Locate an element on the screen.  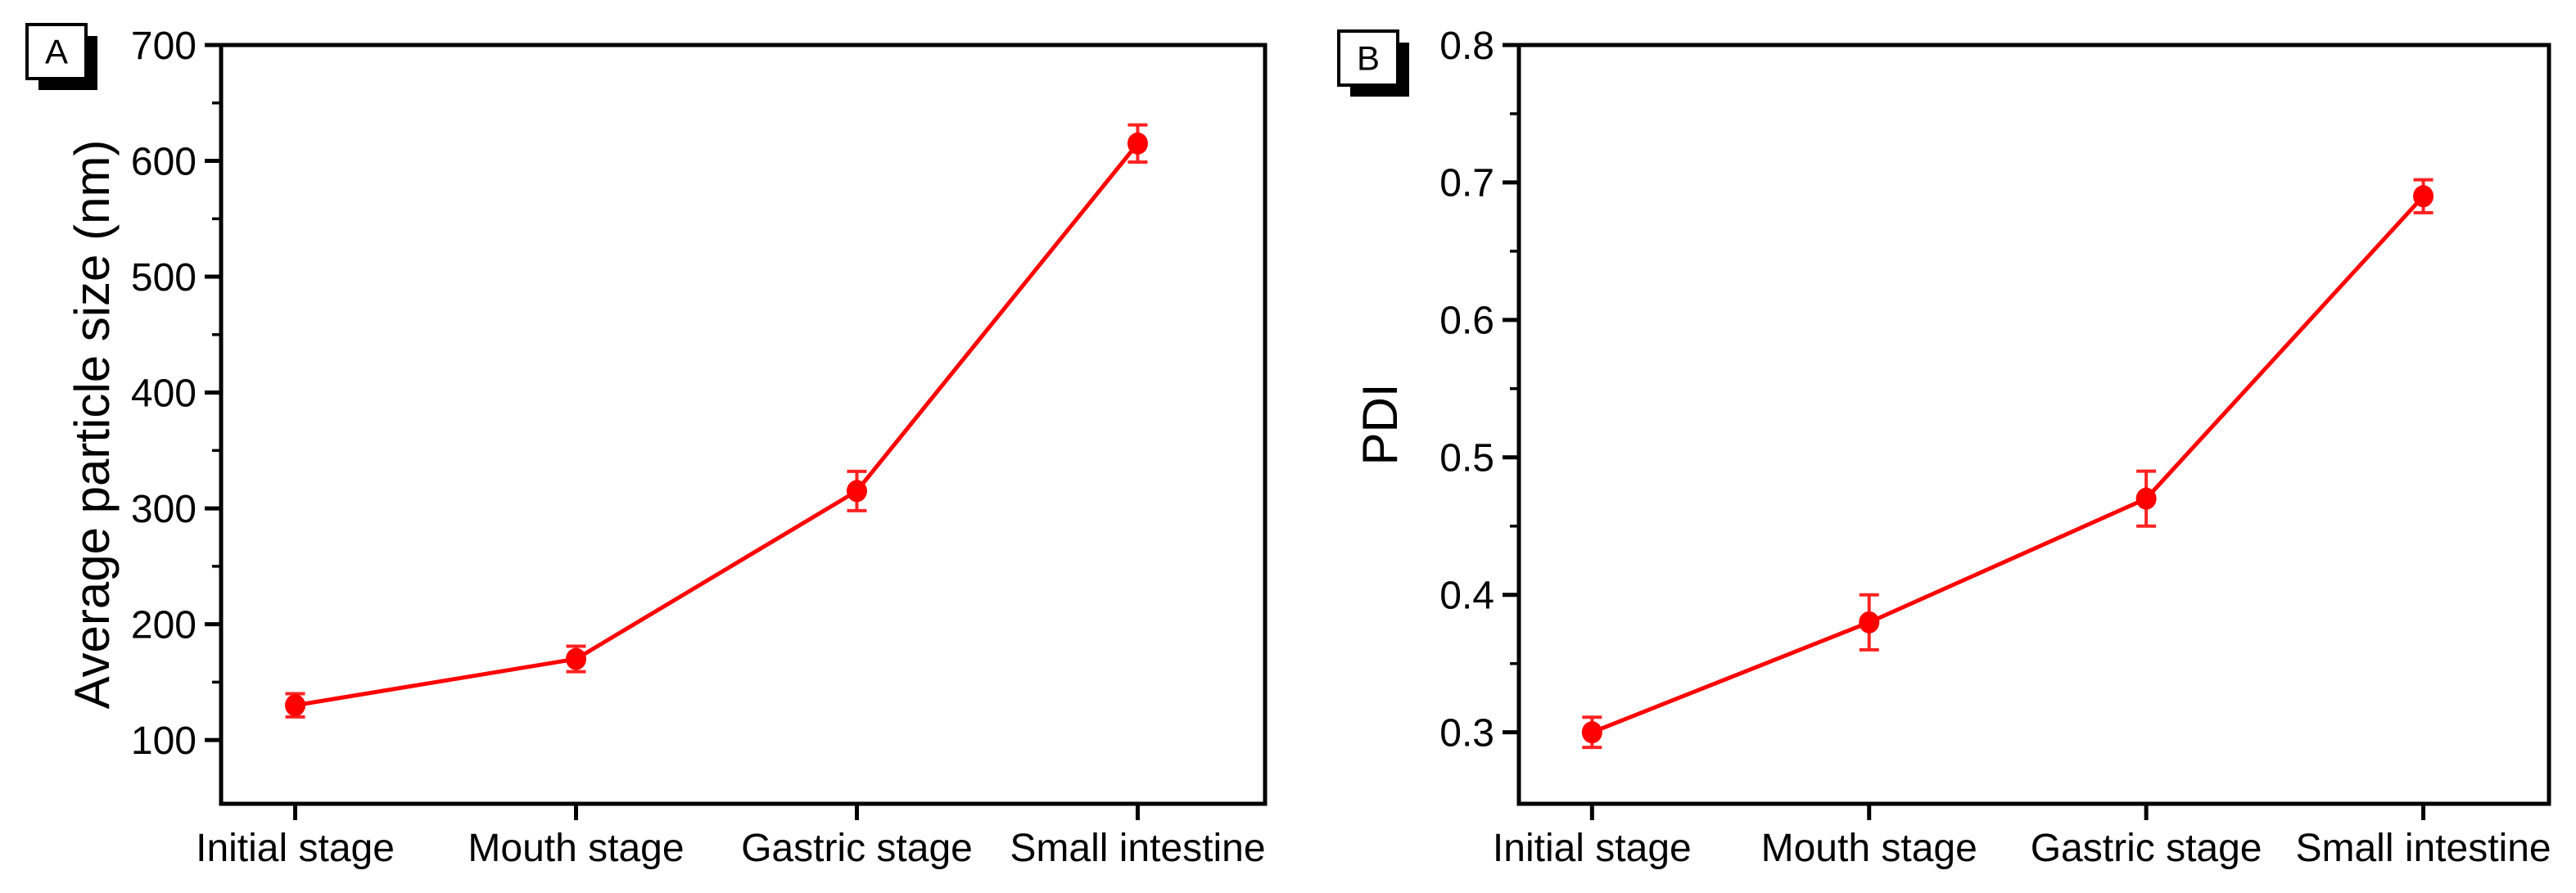
y-tick-label: 0.5 is located at coordinates (1466, 458).